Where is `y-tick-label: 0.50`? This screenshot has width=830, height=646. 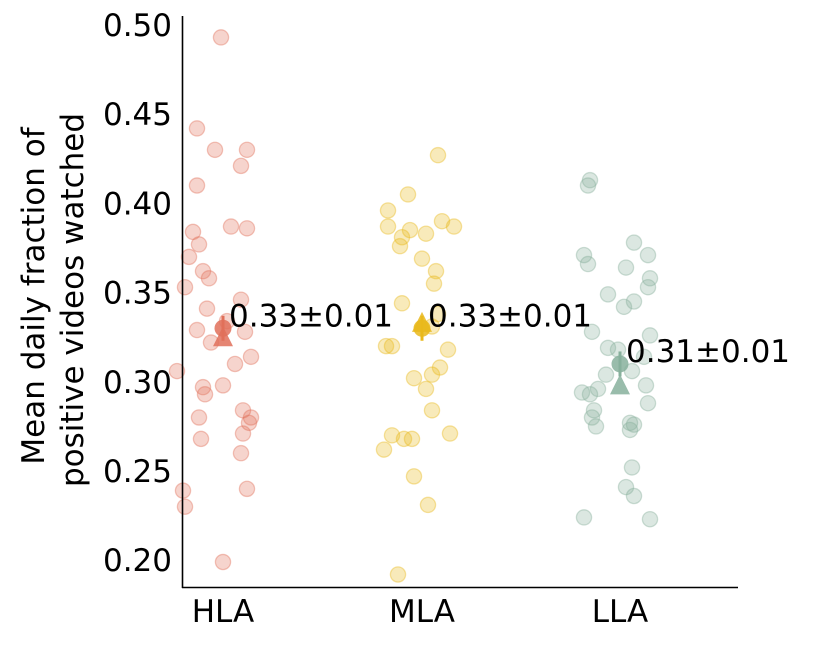 y-tick-label: 0.50 is located at coordinates (137, 26).